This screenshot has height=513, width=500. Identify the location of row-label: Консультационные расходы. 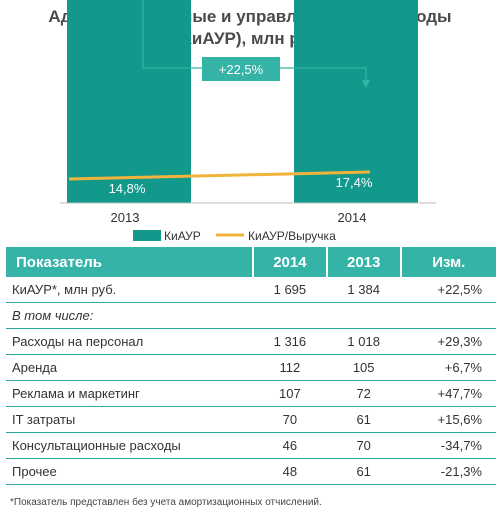
(129, 445).